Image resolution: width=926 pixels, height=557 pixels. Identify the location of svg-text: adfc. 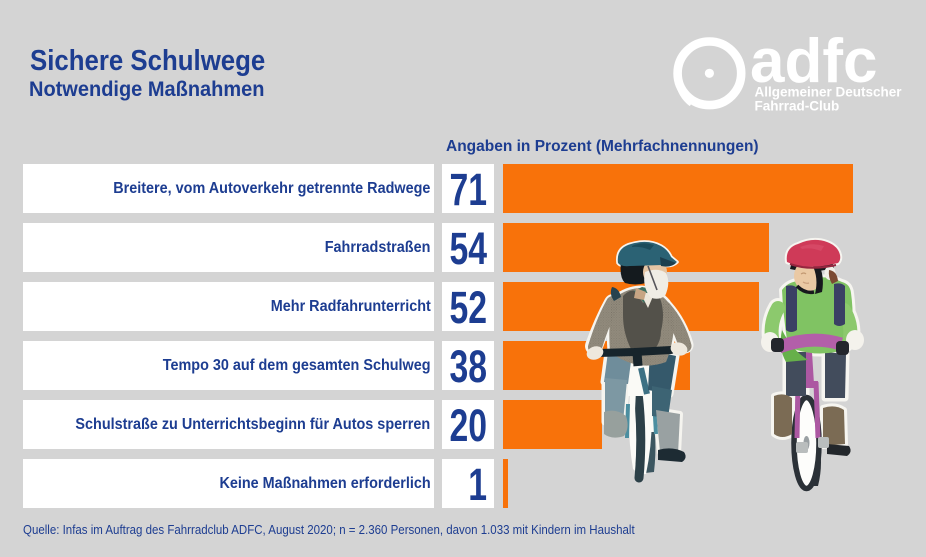
(813, 61).